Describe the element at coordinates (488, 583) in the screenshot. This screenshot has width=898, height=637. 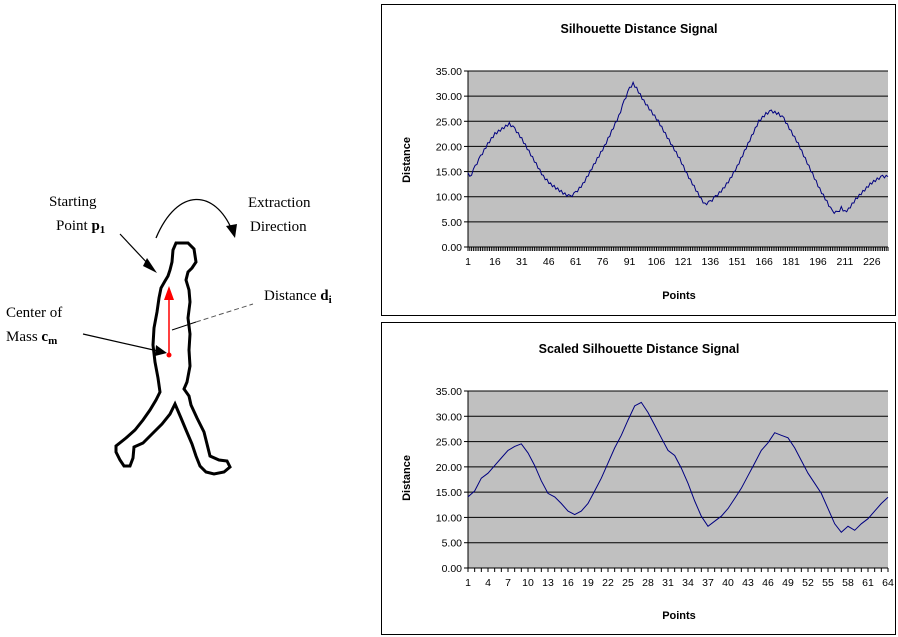
I see `x-tick-label: 4` at that location.